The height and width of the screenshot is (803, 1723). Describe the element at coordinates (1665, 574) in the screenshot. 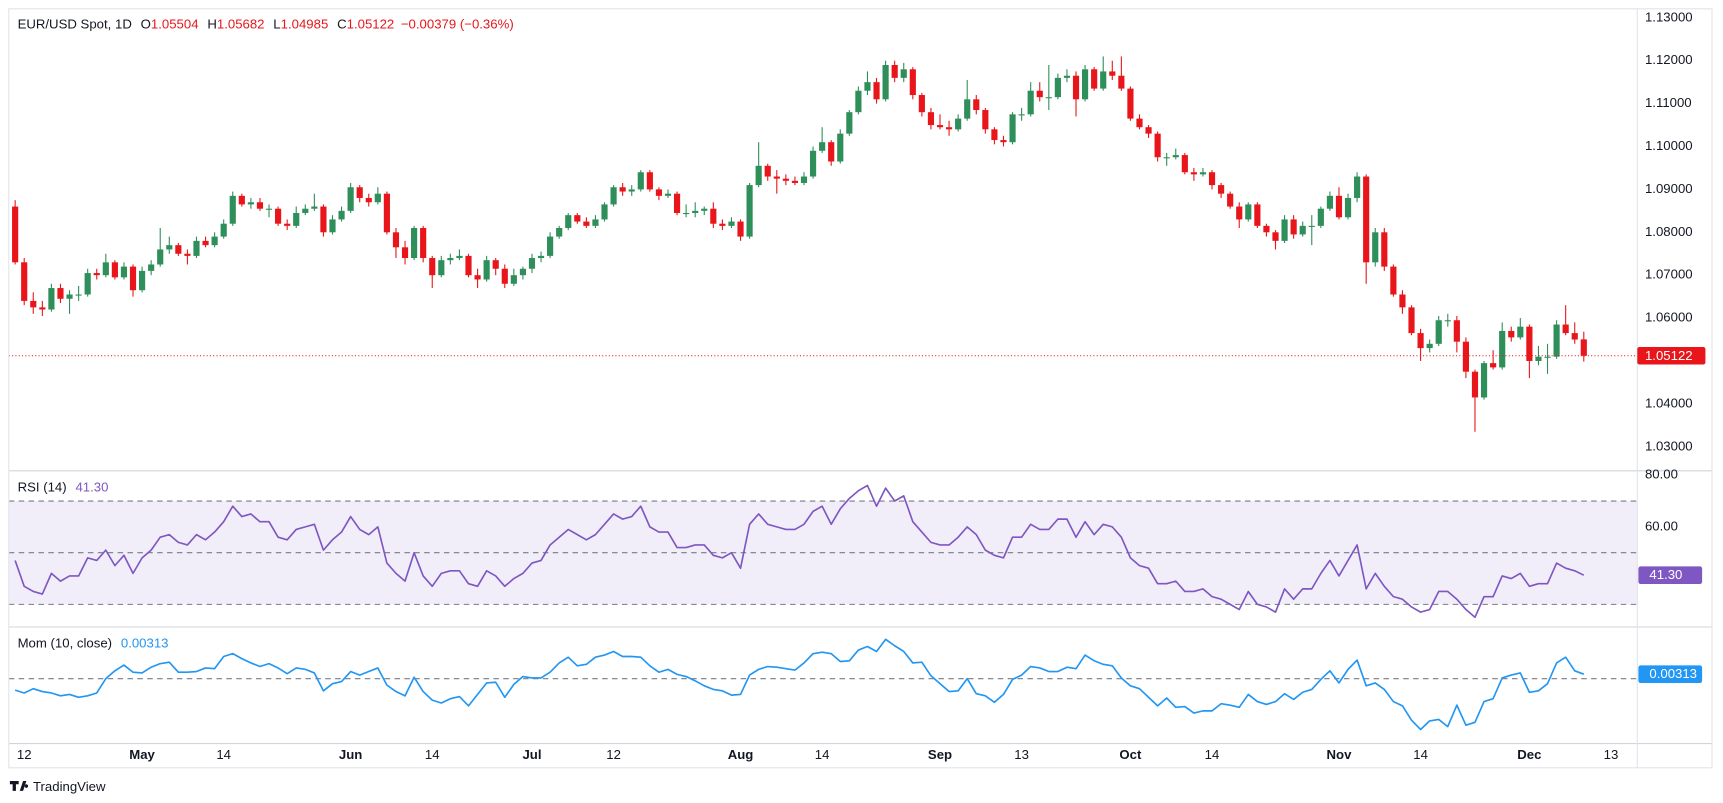

I see `last-value-label: 41.30` at that location.